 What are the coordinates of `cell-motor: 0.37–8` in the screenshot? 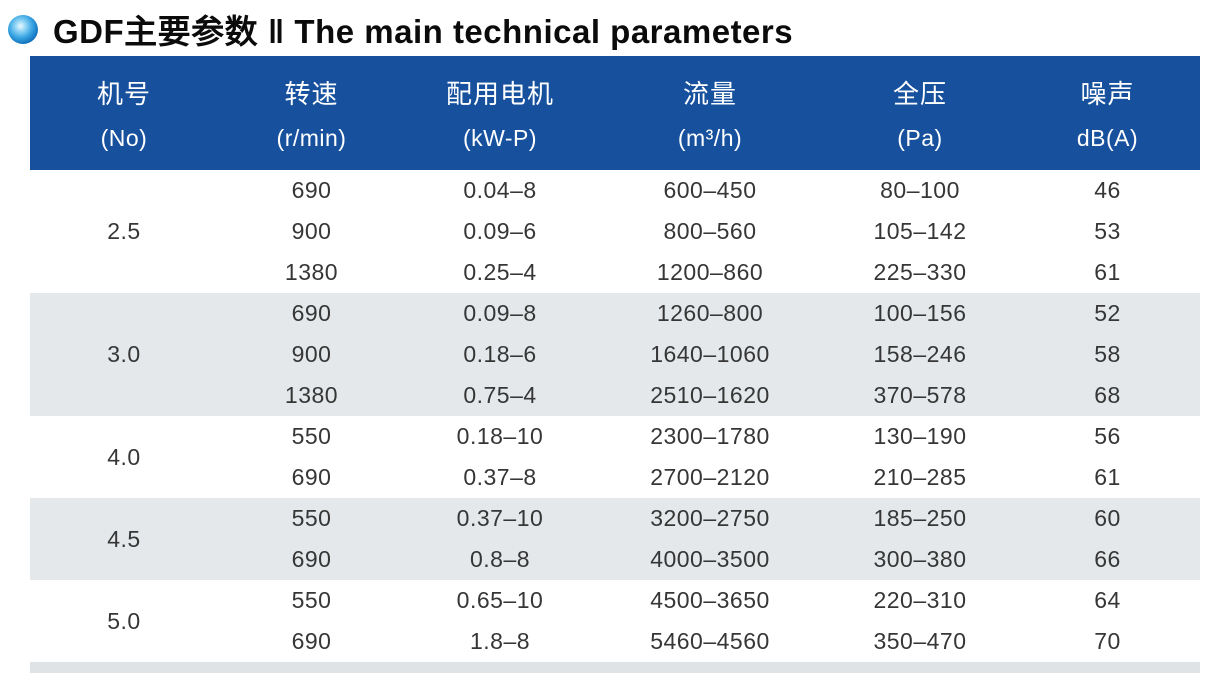 It's located at (500, 477).